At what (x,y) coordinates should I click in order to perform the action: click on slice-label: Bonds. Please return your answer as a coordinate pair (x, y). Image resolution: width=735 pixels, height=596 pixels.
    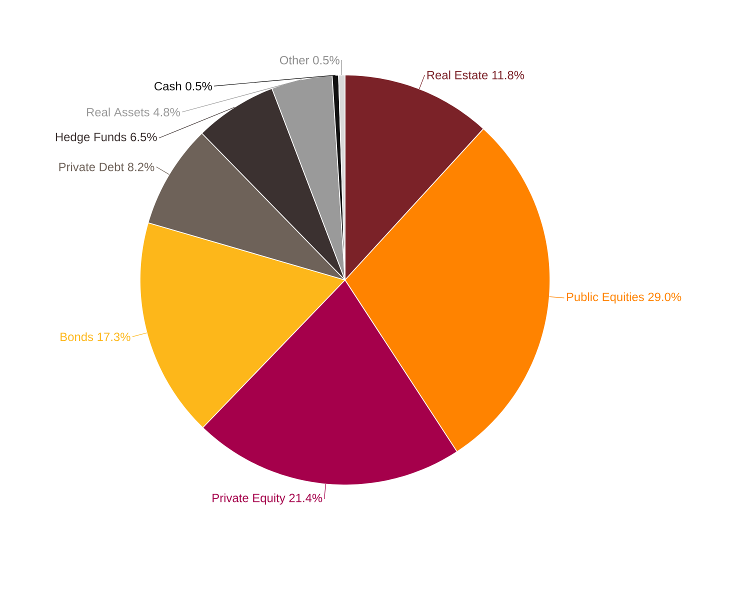
    Looking at the image, I should click on (77, 337).